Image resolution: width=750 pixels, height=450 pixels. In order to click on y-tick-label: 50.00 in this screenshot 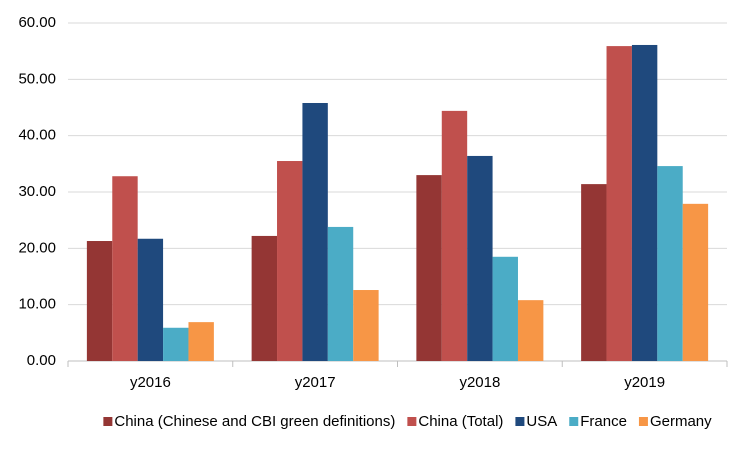, I will do `click(37, 78)`.